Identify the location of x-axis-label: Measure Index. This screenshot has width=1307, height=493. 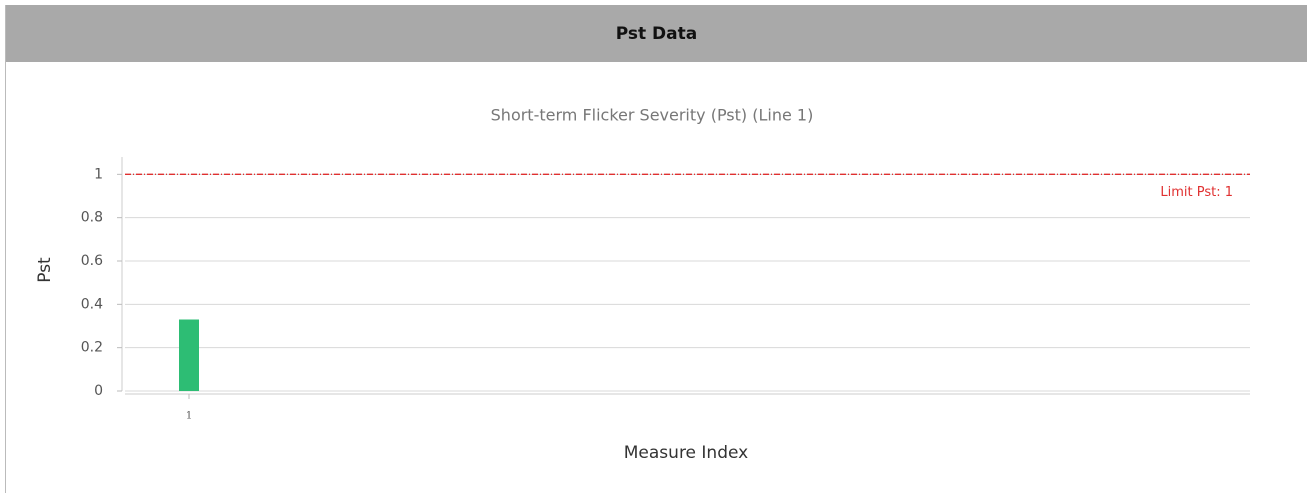
(686, 453).